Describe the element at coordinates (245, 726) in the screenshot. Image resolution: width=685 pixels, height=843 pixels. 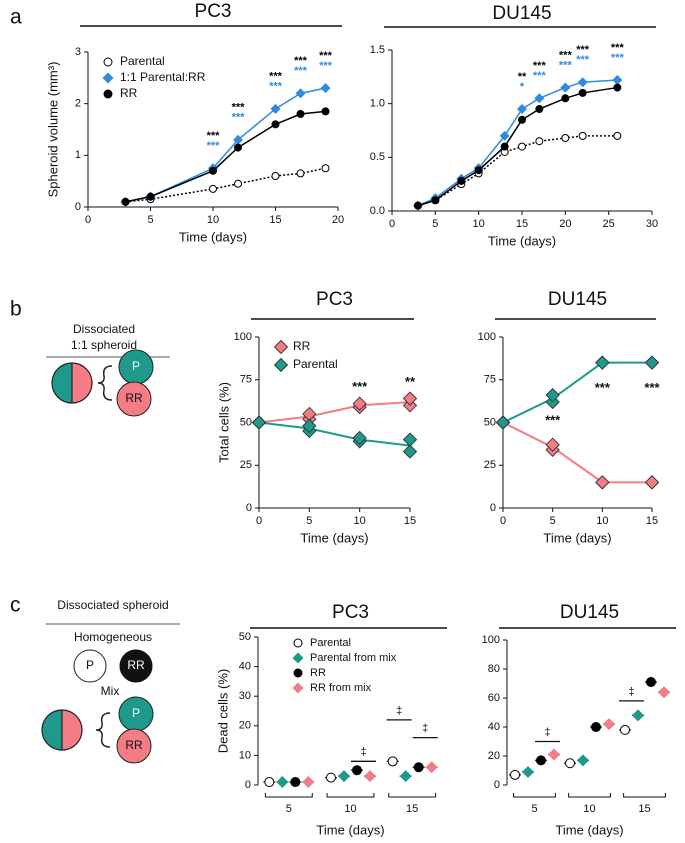
I see `y-tick-label: 20` at that location.